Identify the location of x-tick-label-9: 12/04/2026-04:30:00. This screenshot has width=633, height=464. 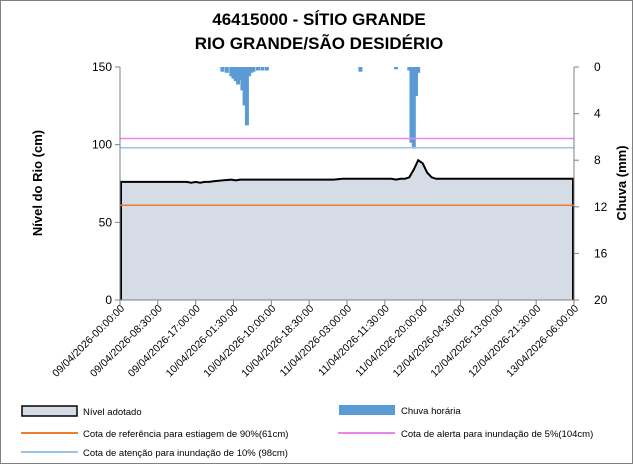
(429, 341).